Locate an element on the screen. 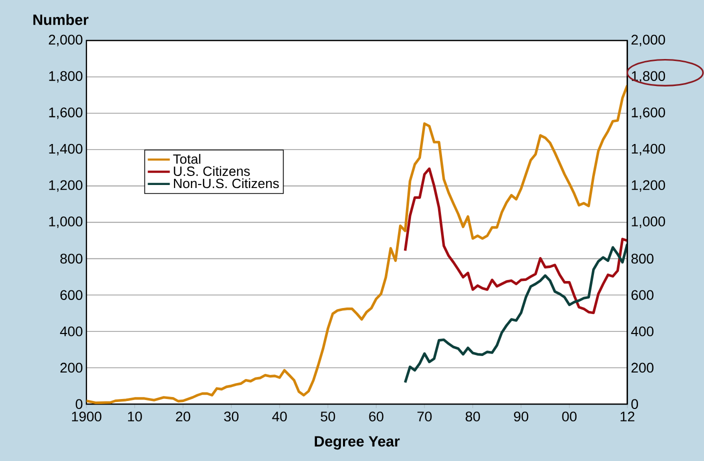 The height and width of the screenshot is (461, 704). y-tick-label: 600 is located at coordinates (71, 295).